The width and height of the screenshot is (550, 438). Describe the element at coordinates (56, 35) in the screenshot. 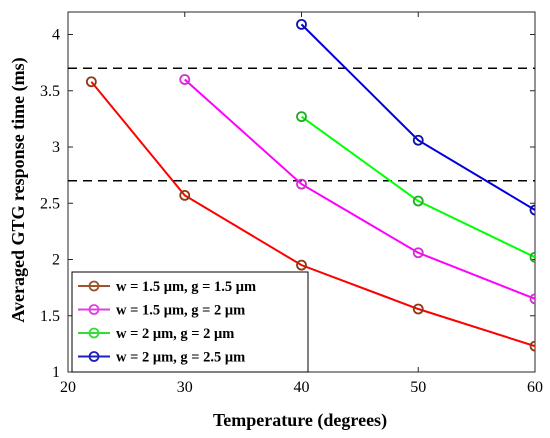

I see `y-tick-label: 4` at that location.